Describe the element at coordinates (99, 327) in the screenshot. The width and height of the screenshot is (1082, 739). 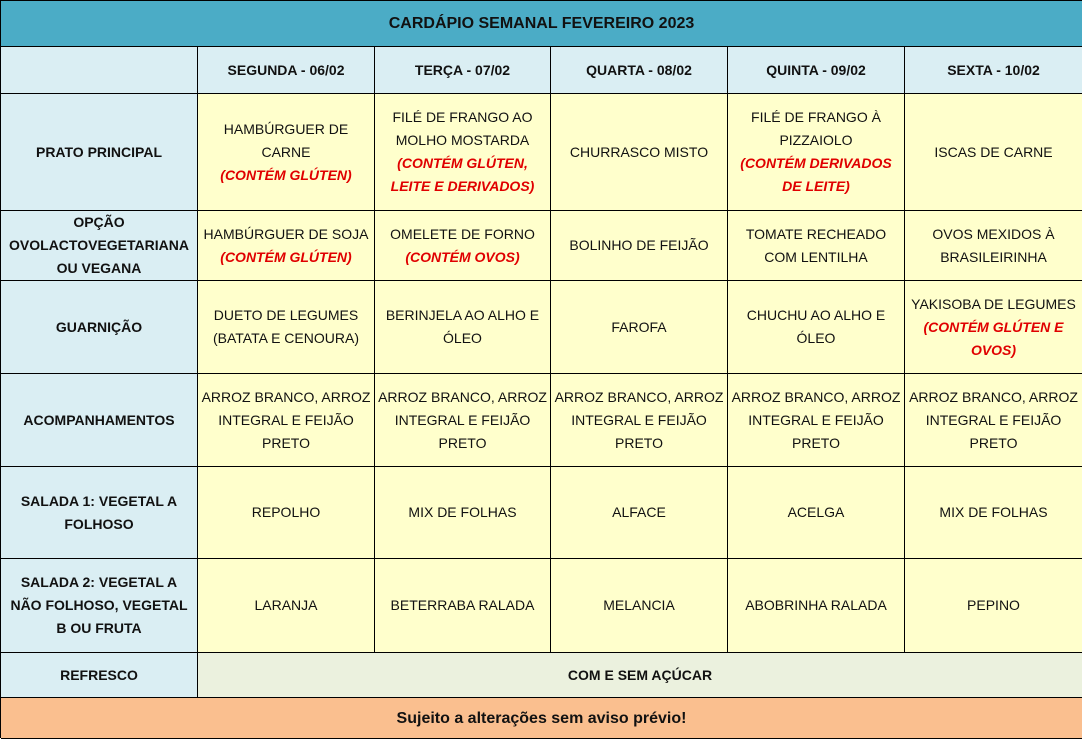
I see `row-label: GUARNIÇÃO` at that location.